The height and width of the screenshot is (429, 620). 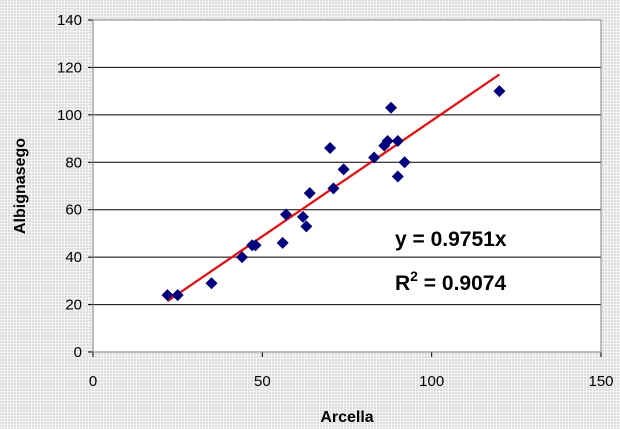 What do you see at coordinates (93, 381) in the screenshot?
I see `x-tick-label: 0` at bounding box center [93, 381].